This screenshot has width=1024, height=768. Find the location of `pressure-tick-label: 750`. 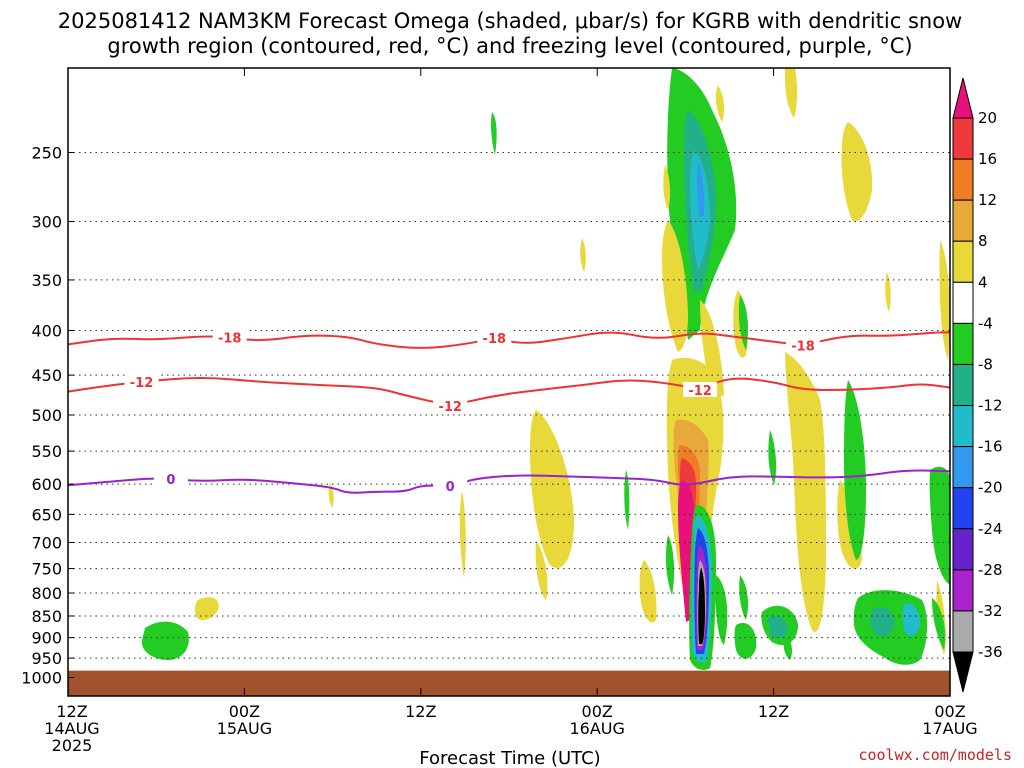

pressure-tick-label: 750 is located at coordinates (46, 569).